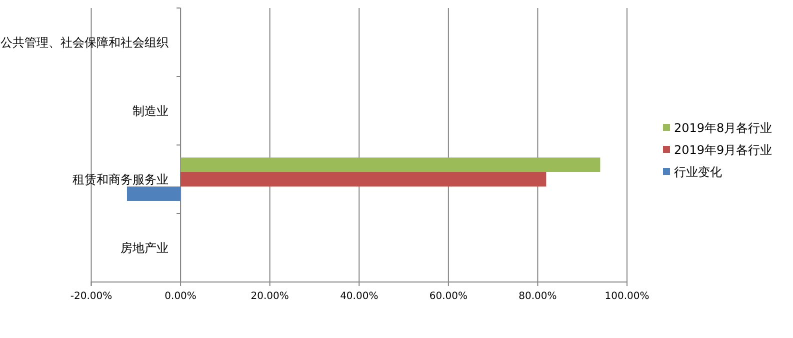 This screenshot has width=793, height=338. What do you see at coordinates (537, 296) in the screenshot?
I see `x-tick-label: 80.00%` at bounding box center [537, 296].